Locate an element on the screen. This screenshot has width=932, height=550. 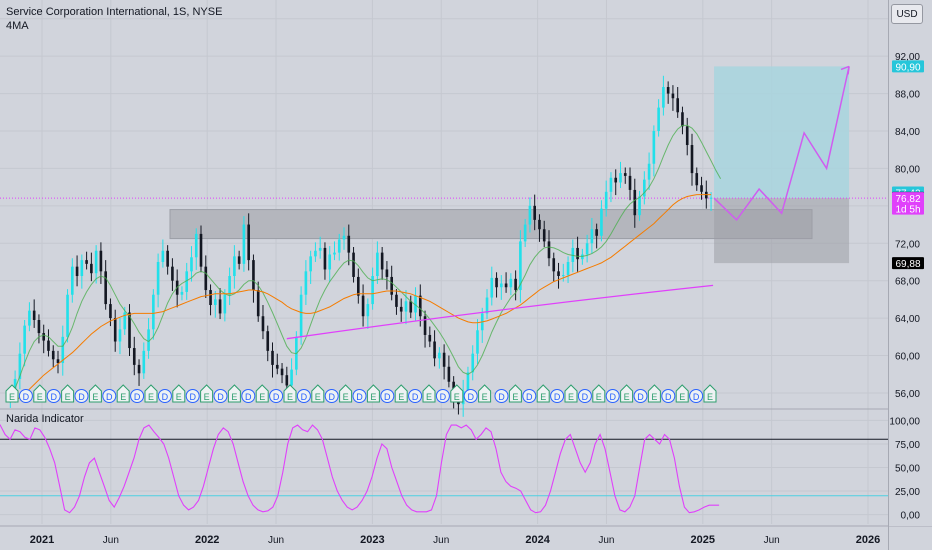
time-tick-label: 2021 is located at coordinates (42, 540).